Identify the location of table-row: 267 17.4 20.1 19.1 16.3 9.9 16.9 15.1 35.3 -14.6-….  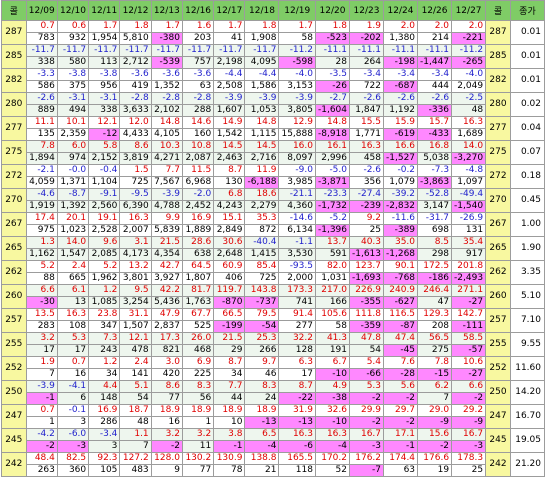
(273, 224).